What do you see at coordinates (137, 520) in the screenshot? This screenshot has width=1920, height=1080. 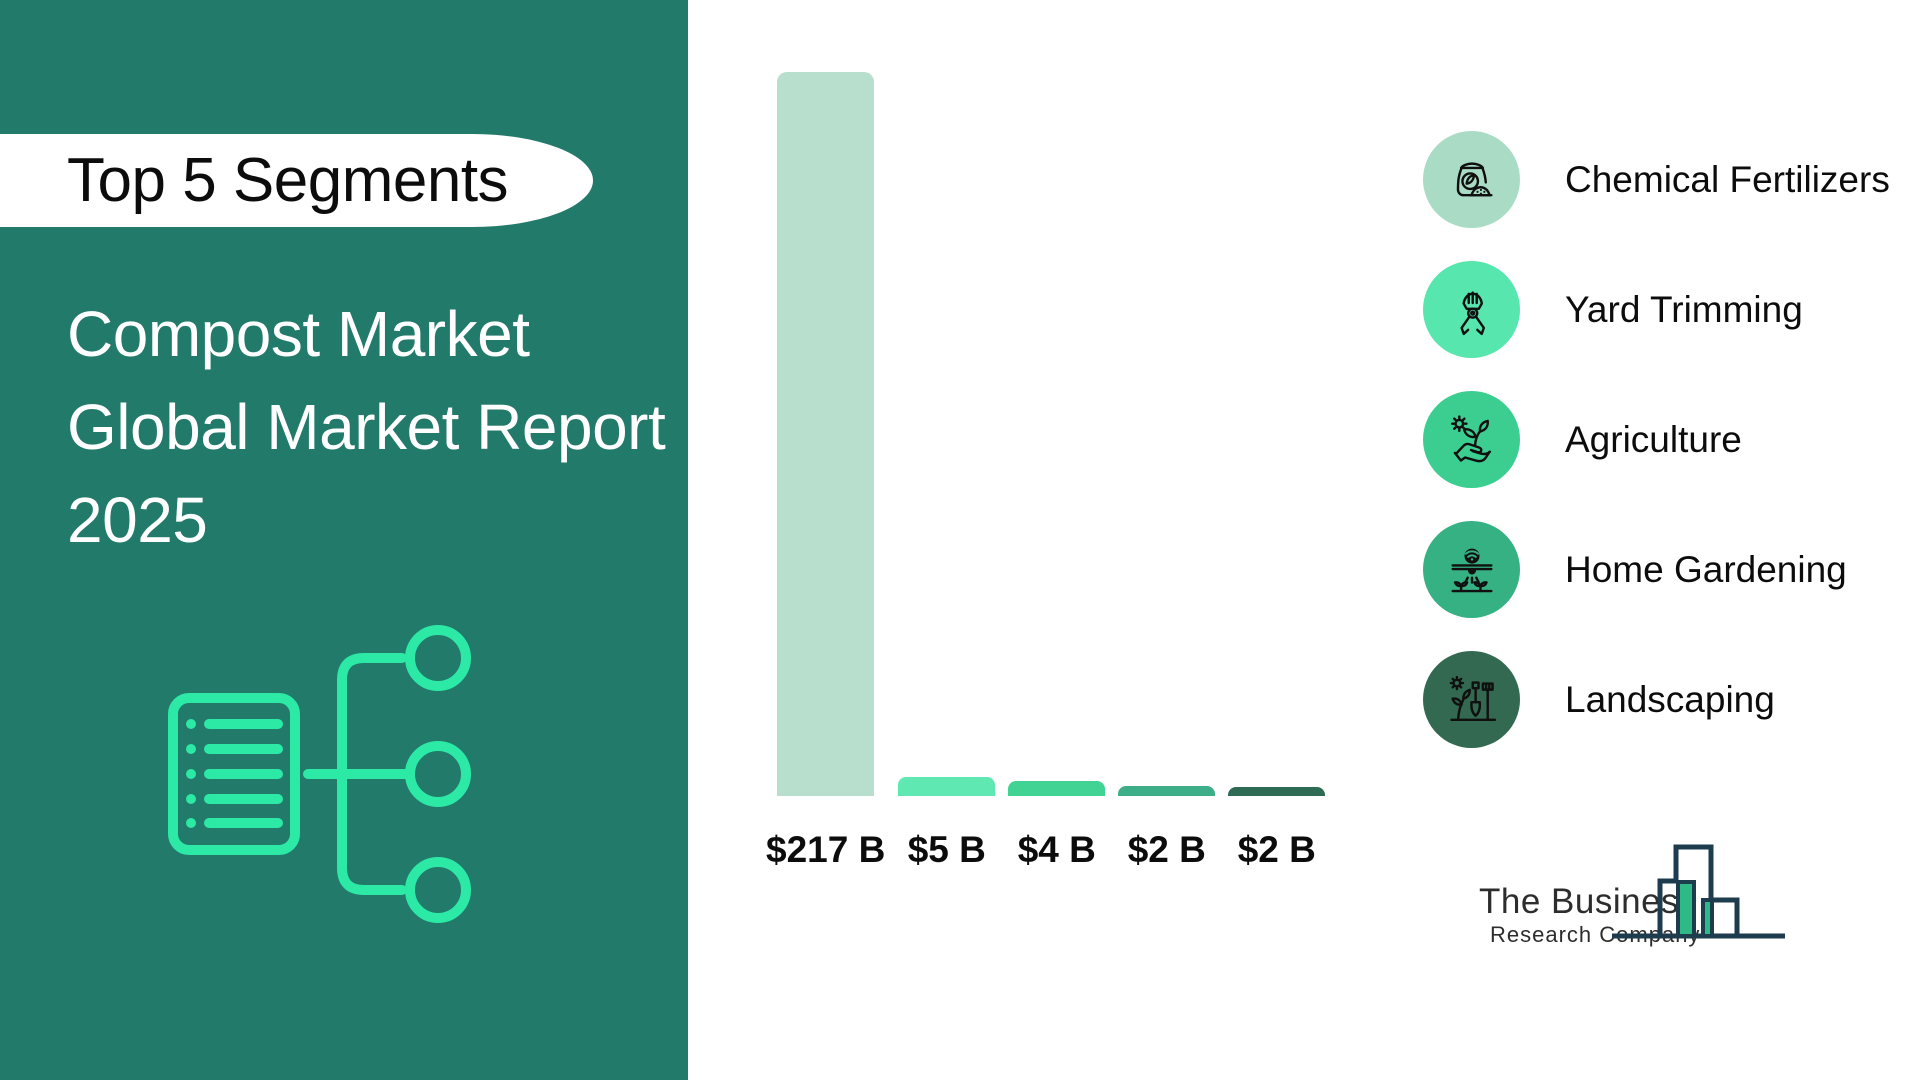 I see `report-title-line-3: 2025` at bounding box center [137, 520].